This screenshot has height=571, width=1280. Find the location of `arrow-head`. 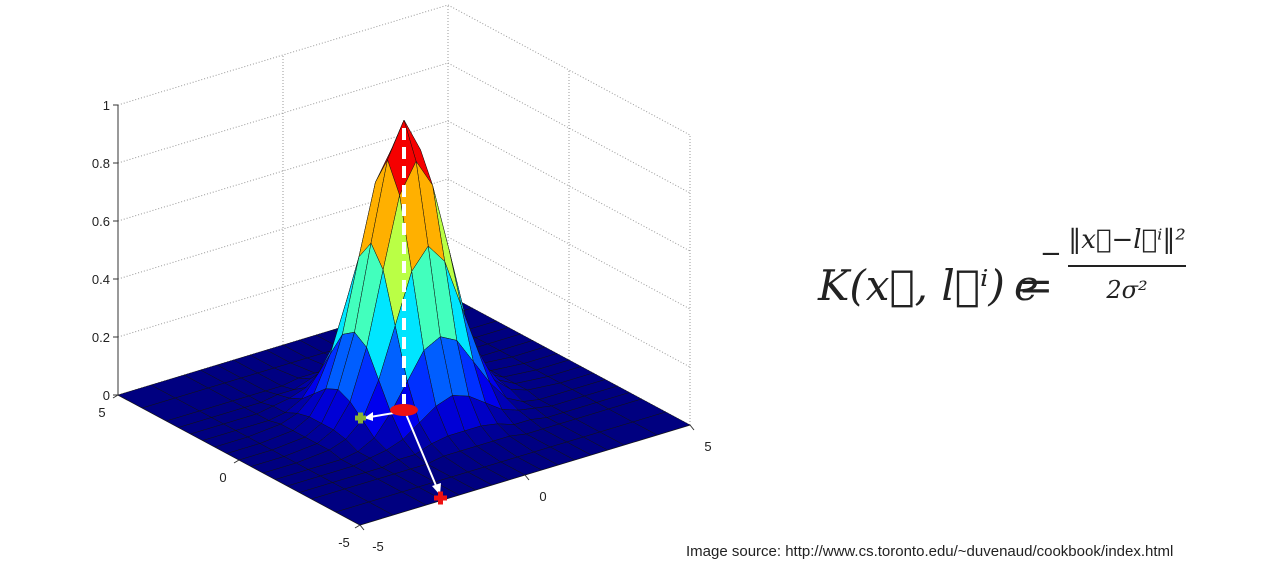

arrow-head is located at coordinates (368, 416).